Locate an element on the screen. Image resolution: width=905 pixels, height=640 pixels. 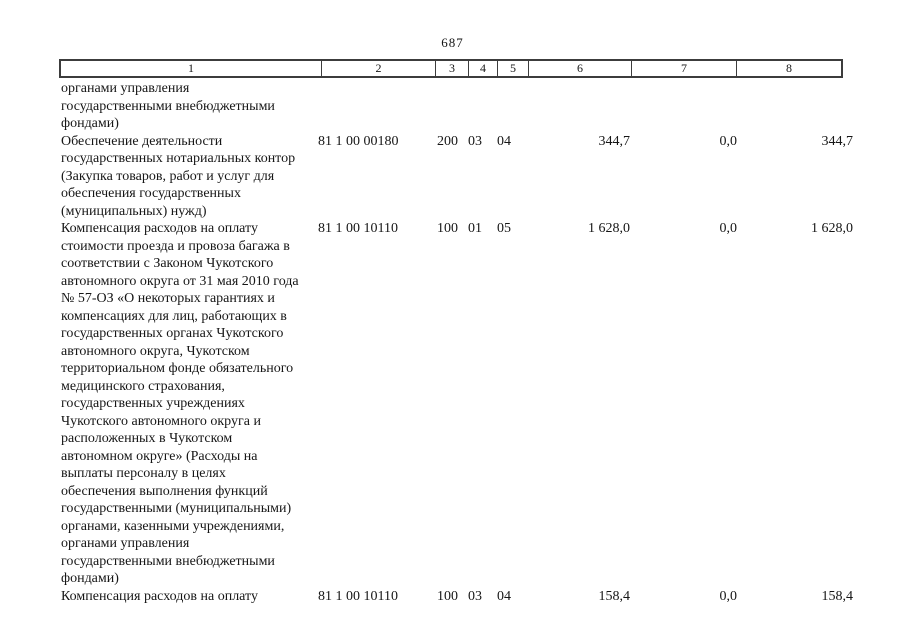
column-header-6: 6 is located at coordinates (579, 68).